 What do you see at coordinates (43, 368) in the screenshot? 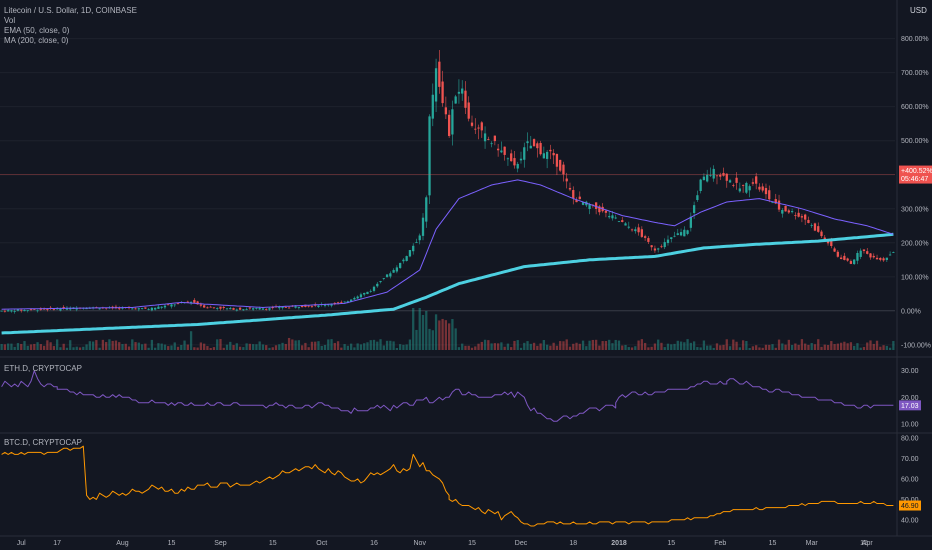
I see `eth-legend: ETH.D, CRYPTOCAP` at bounding box center [43, 368].